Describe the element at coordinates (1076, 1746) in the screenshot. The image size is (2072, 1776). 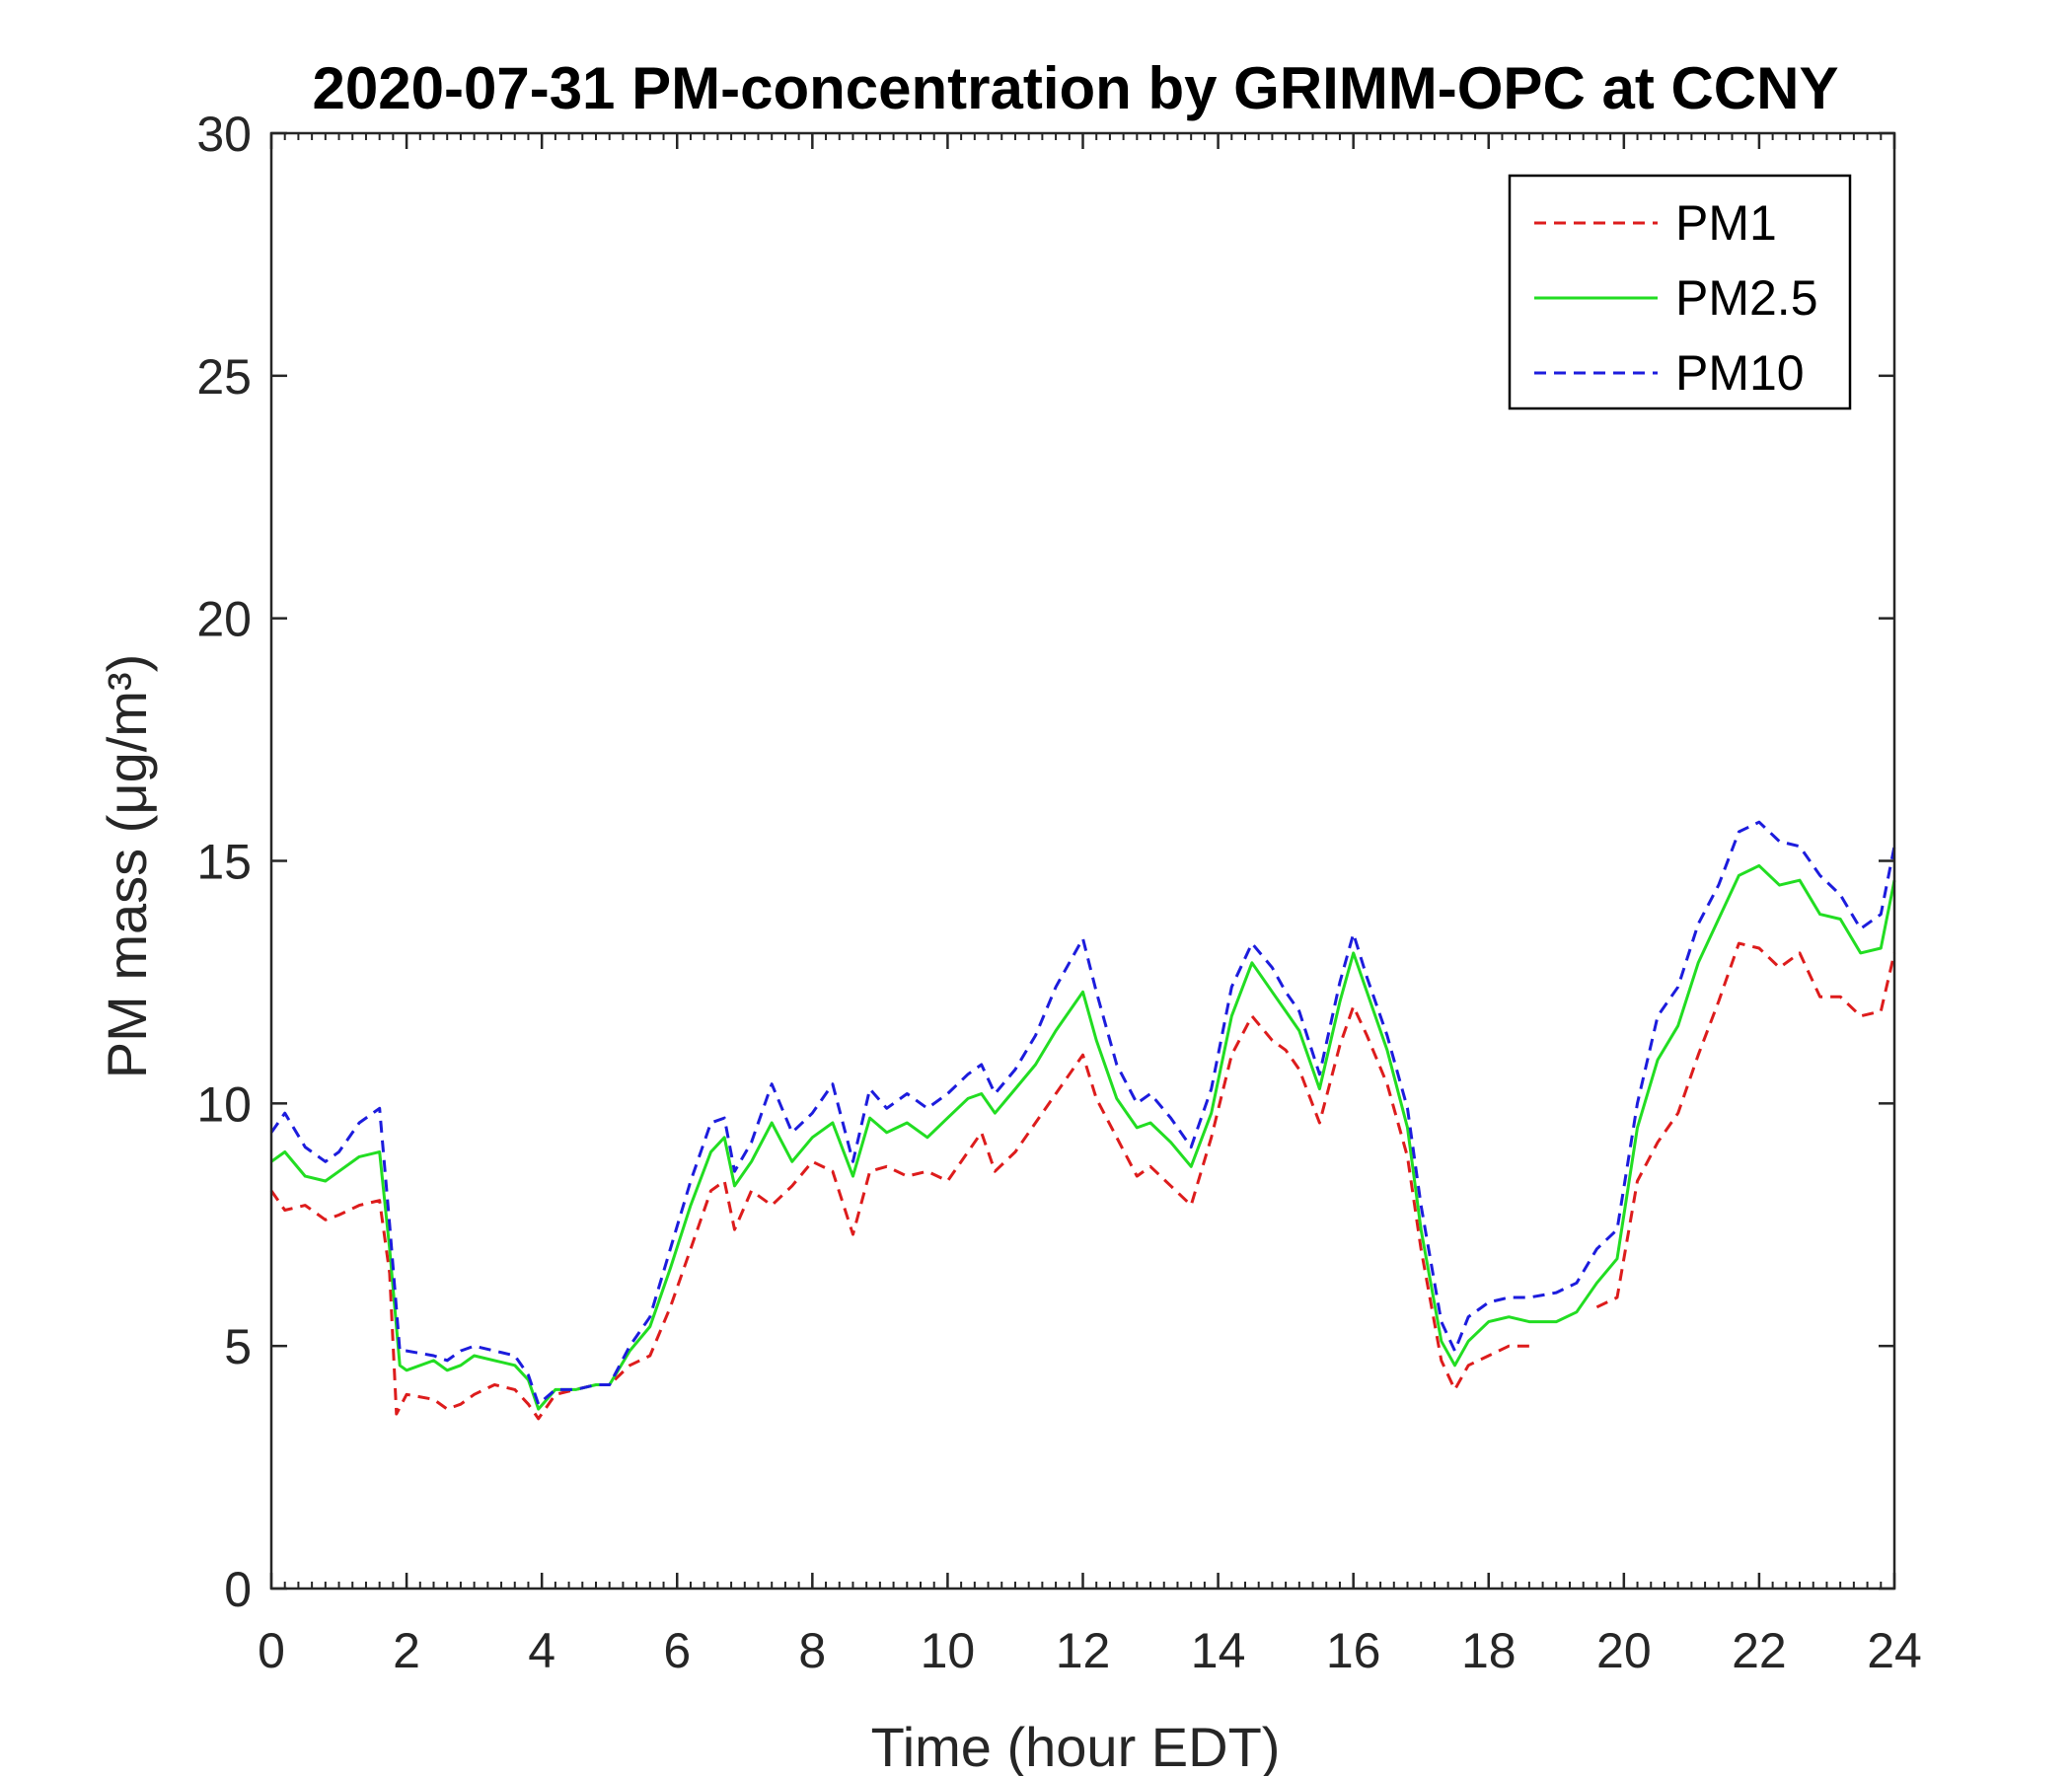
I see `x-axis-label: Time (hour EDT)` at that location.